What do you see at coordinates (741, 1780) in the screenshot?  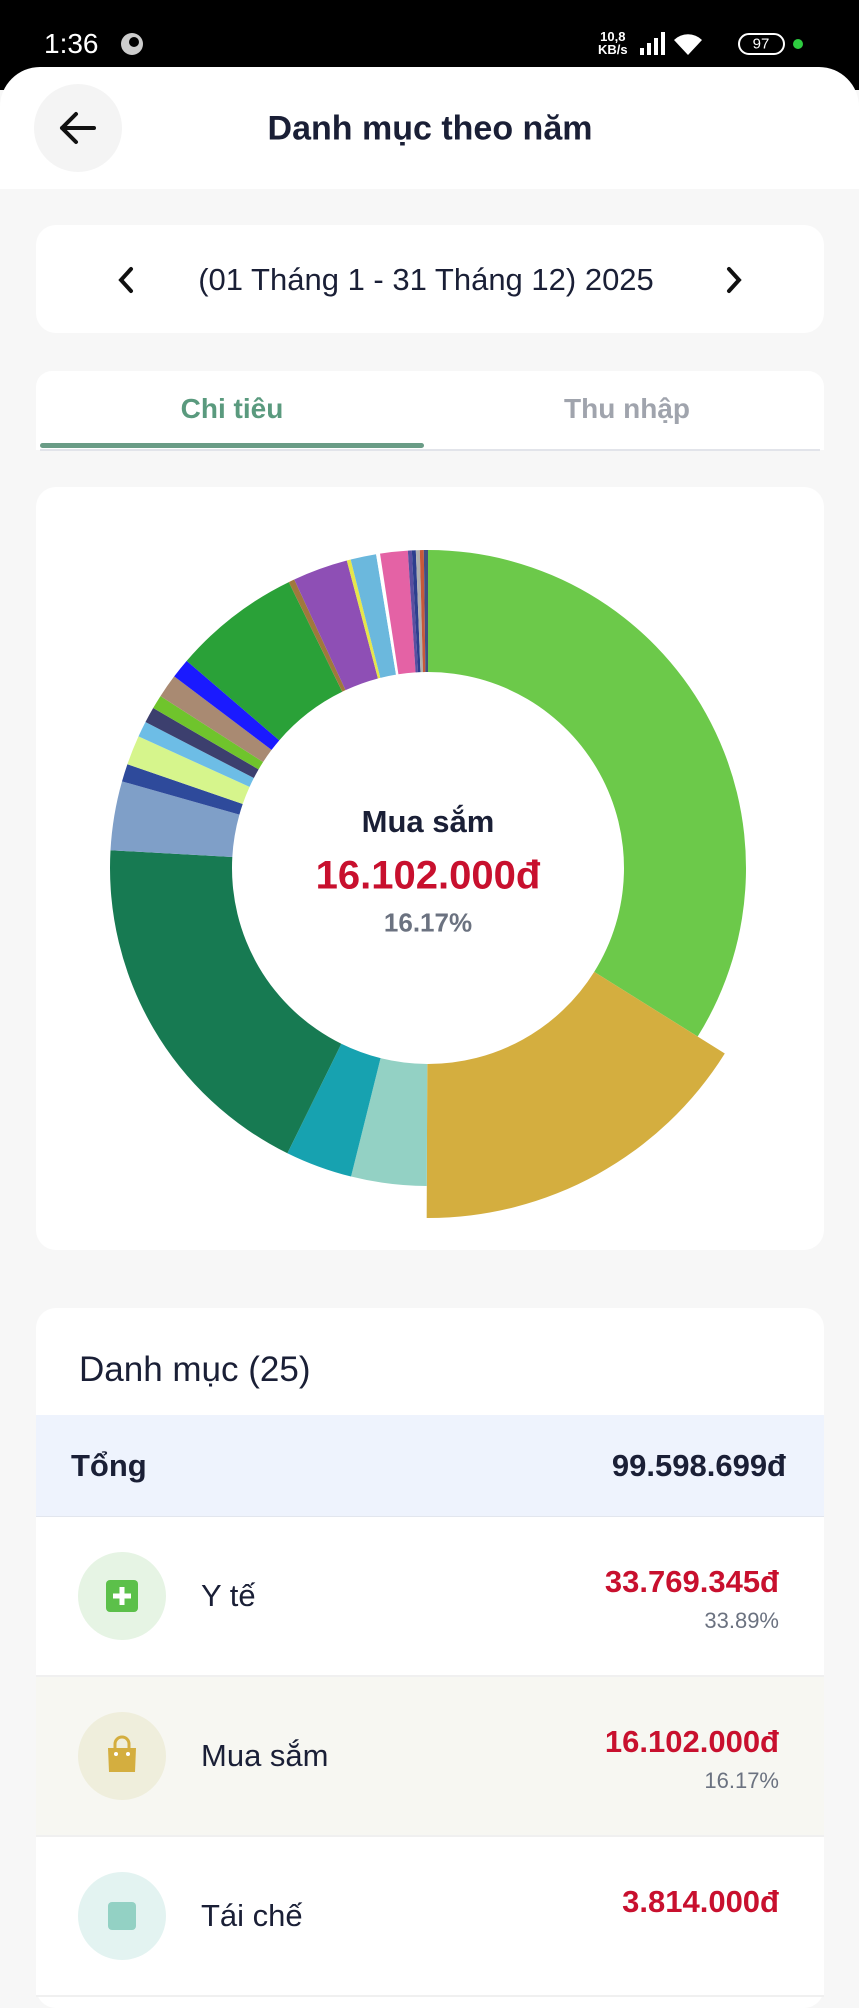 I see `category-percent: 16.17%` at bounding box center [741, 1780].